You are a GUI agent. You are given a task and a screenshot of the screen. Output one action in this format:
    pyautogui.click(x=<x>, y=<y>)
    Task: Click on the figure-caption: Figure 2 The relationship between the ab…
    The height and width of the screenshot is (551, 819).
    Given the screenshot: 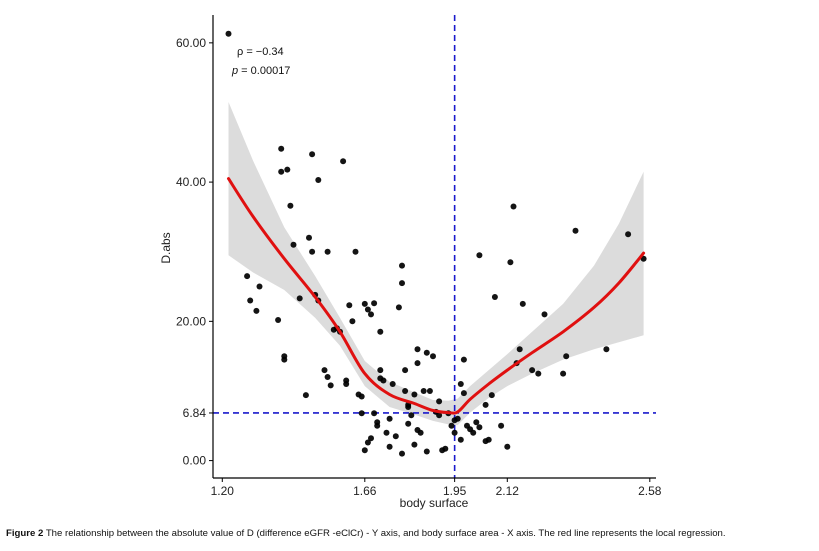 What is the action you would take?
    pyautogui.click(x=412, y=533)
    